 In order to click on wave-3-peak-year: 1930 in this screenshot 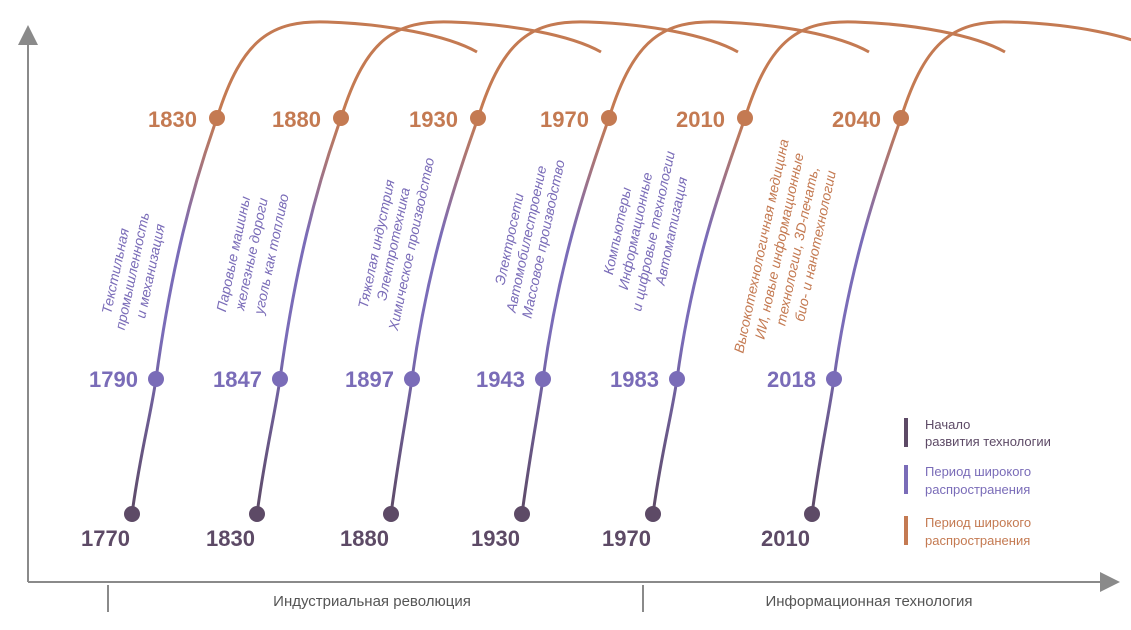, I will do `click(433, 119)`.